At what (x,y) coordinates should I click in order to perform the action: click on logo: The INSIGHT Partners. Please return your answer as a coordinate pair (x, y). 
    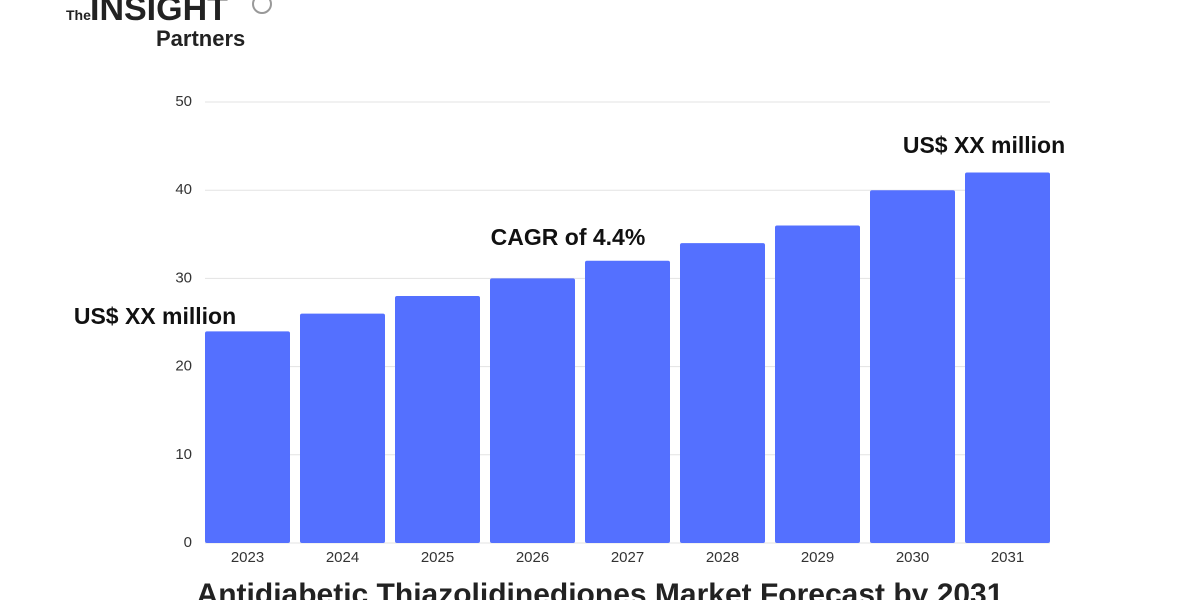
    Looking at the image, I should click on (169, 25).